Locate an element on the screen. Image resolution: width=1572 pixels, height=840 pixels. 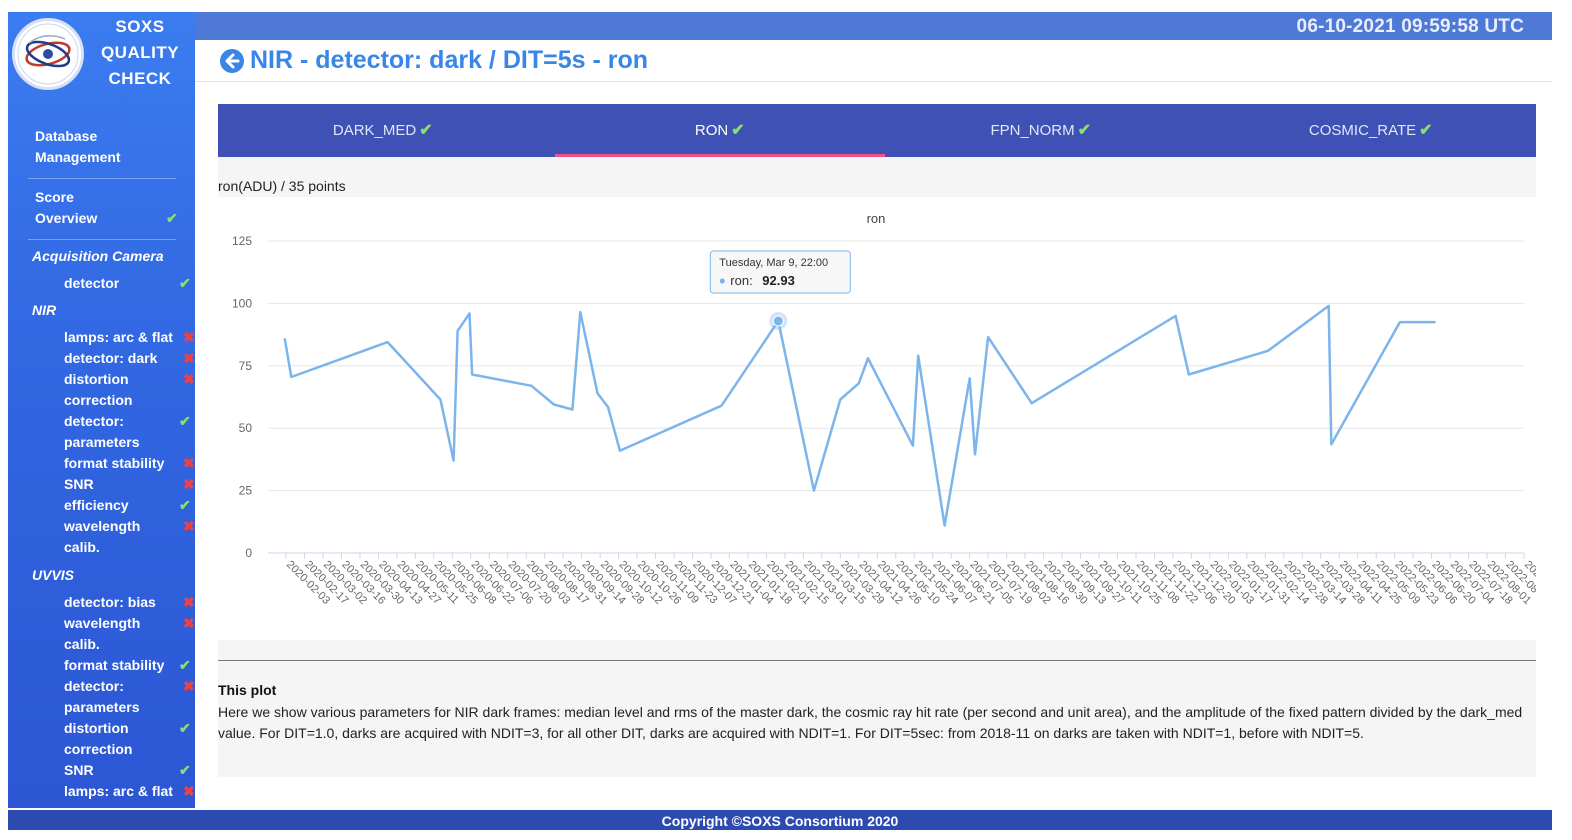
tooltip-date: Tuesday, Mar 9, 22:00 is located at coordinates (773, 263).